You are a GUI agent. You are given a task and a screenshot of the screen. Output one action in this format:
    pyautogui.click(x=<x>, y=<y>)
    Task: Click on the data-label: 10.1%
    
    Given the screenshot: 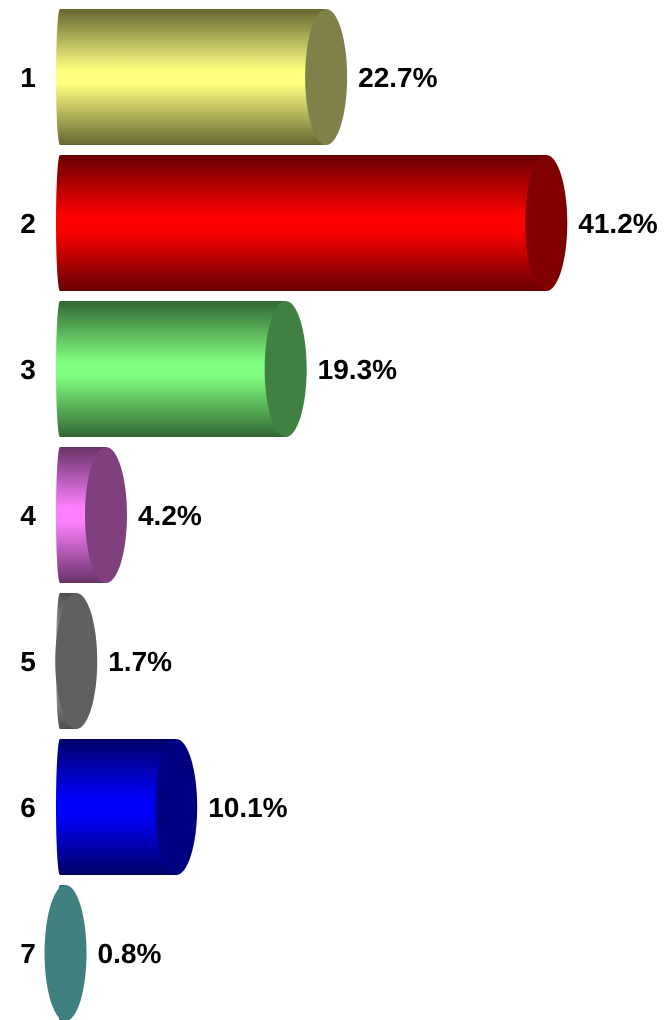 What is the action you would take?
    pyautogui.click(x=247, y=807)
    